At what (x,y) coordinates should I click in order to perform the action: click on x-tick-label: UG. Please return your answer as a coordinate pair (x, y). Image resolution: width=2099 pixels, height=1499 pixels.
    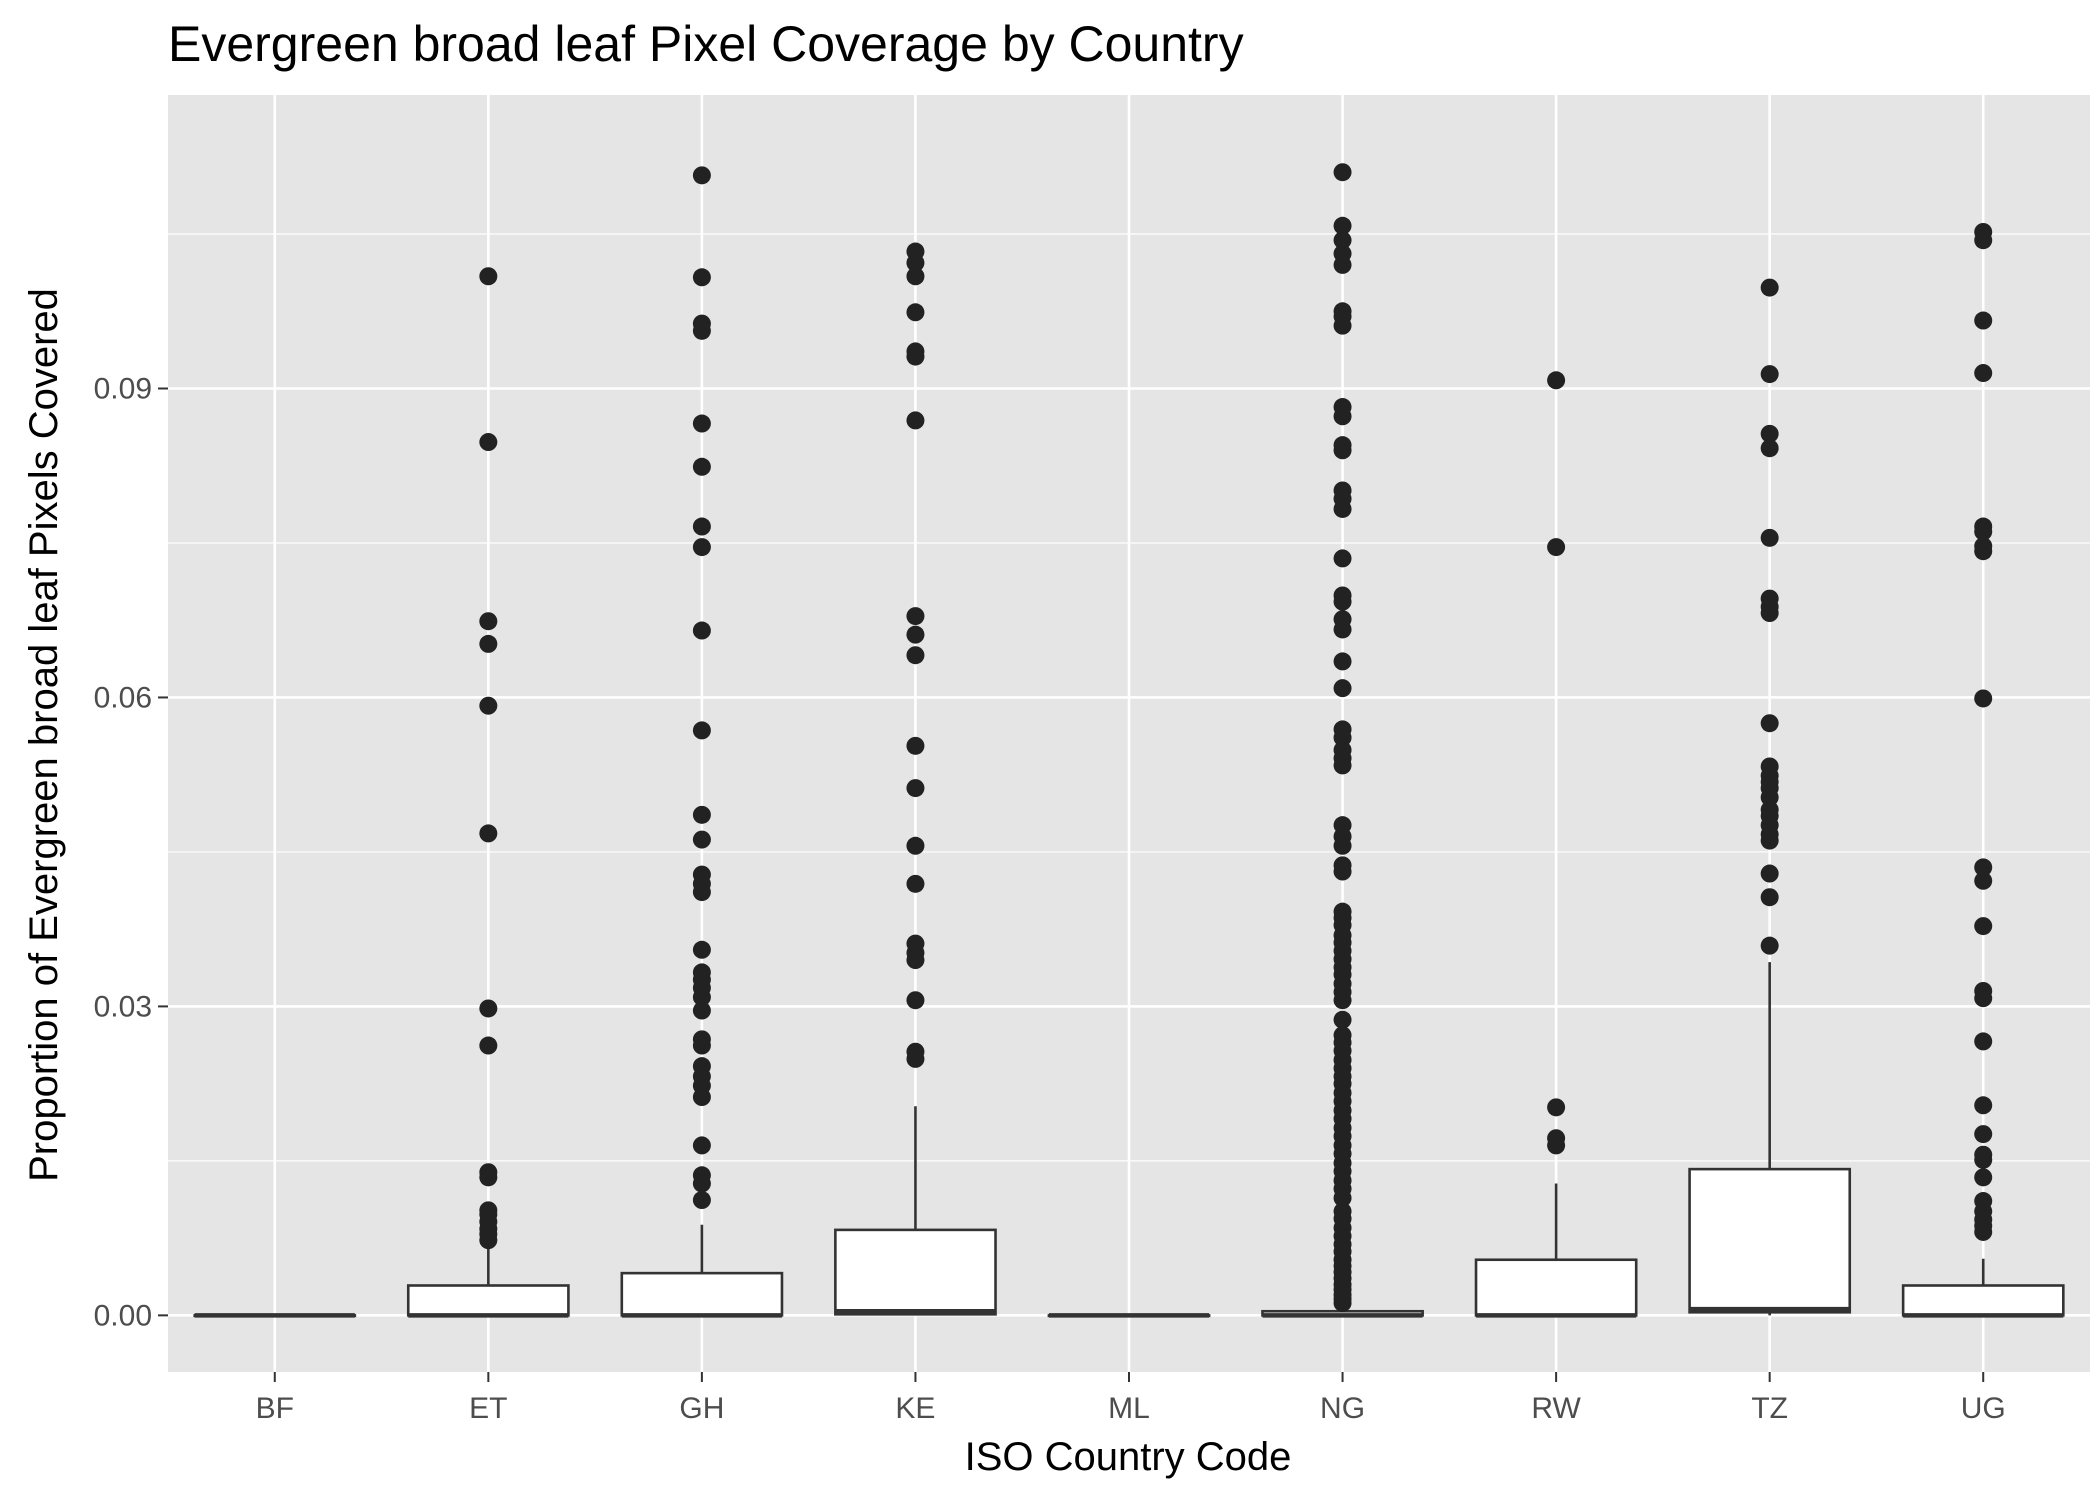
    Looking at the image, I should click on (1983, 1408).